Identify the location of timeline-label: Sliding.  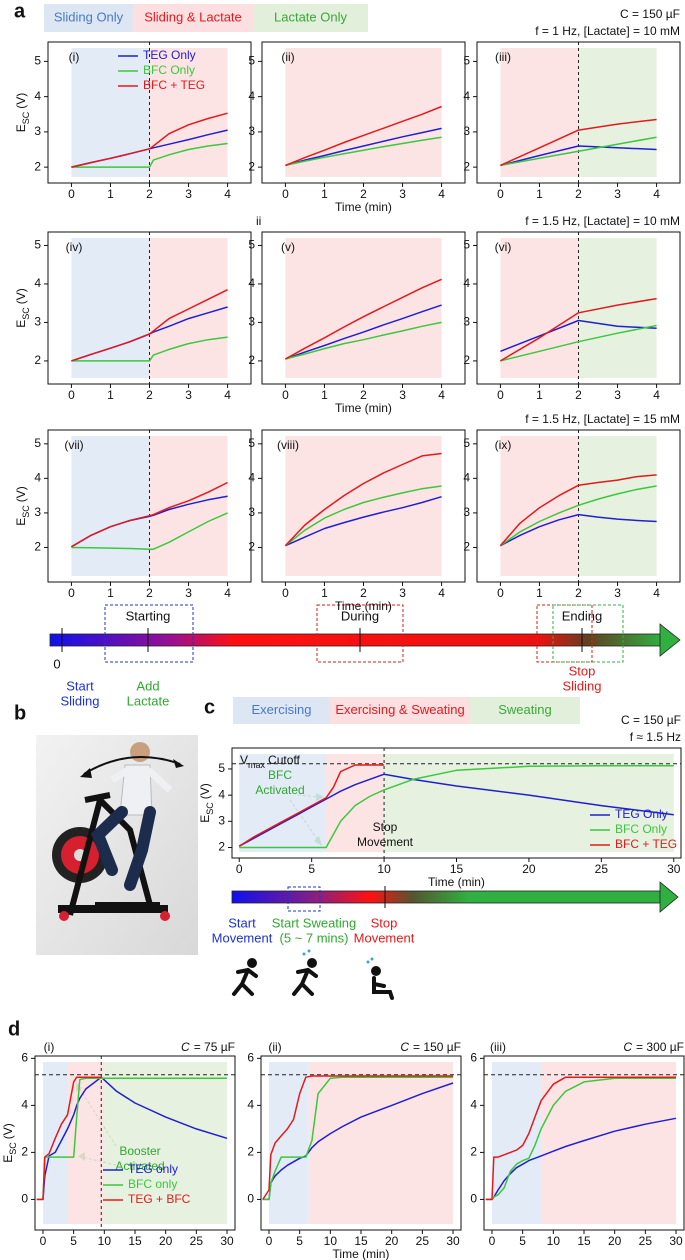
(581, 685).